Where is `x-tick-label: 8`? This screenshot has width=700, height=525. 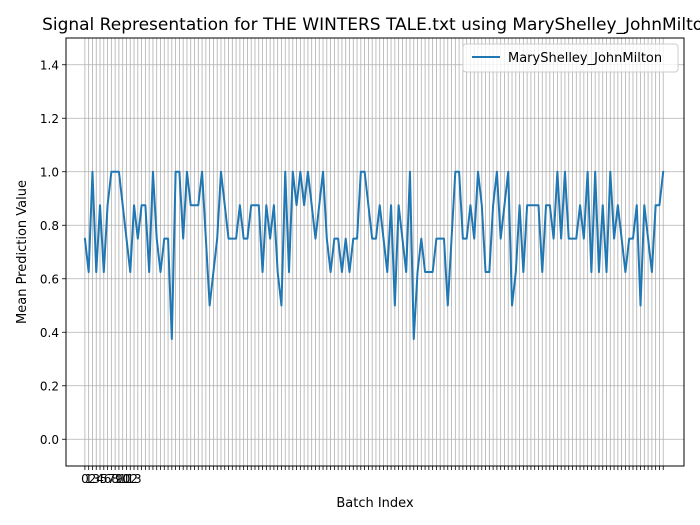
x-tick-label: 8 is located at coordinates (115, 479).